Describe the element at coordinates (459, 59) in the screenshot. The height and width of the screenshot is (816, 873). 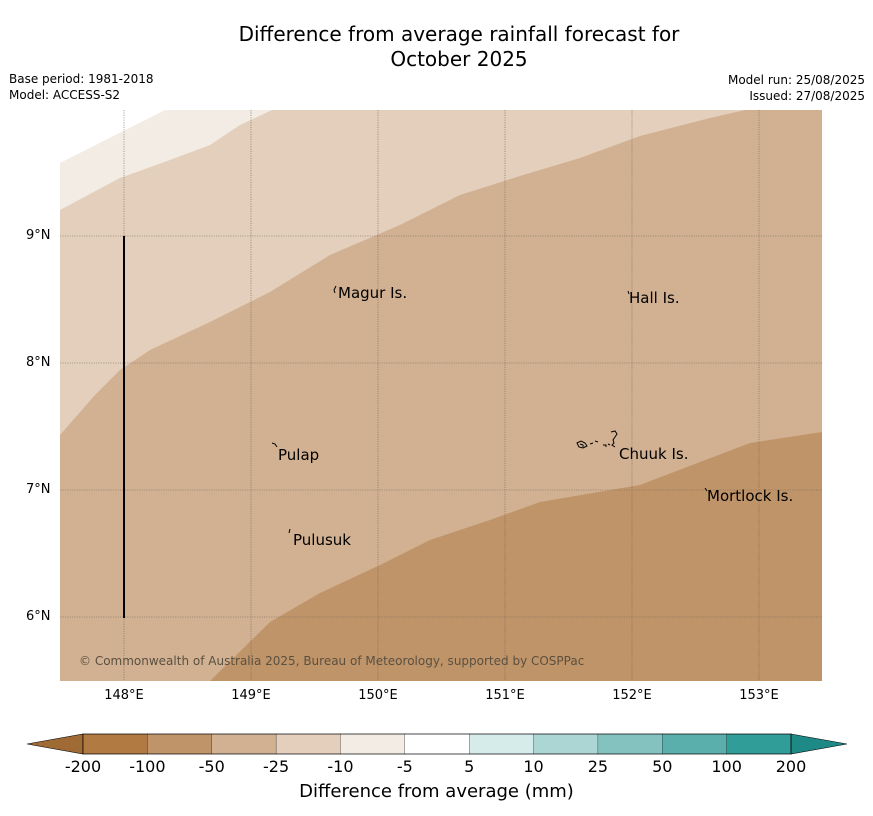
I see `title-line-2: October 2025` at that location.